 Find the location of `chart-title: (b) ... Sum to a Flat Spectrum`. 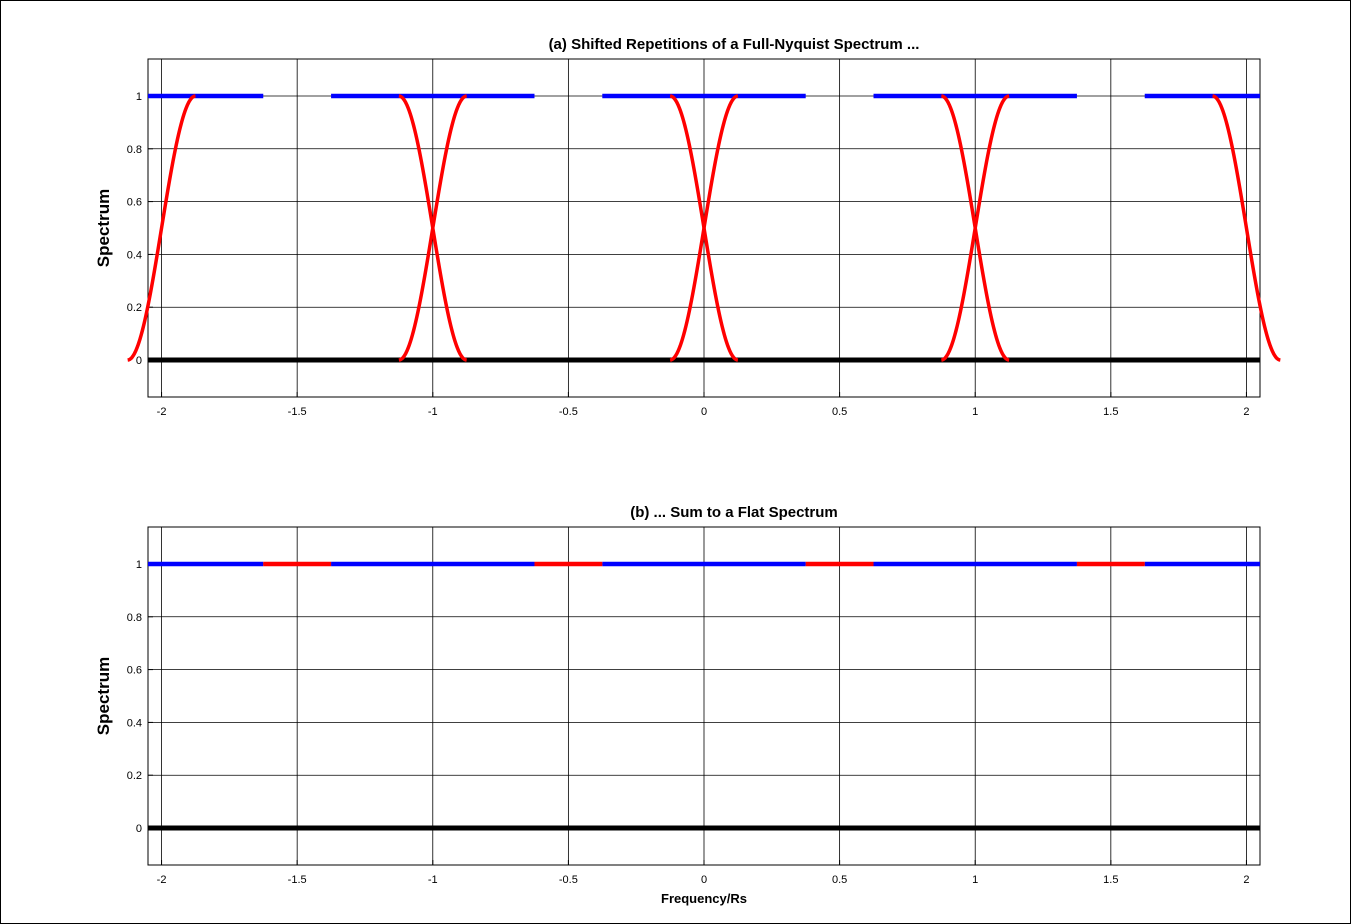

chart-title: (b) ... Sum to a Flat Spectrum is located at coordinates (734, 512).